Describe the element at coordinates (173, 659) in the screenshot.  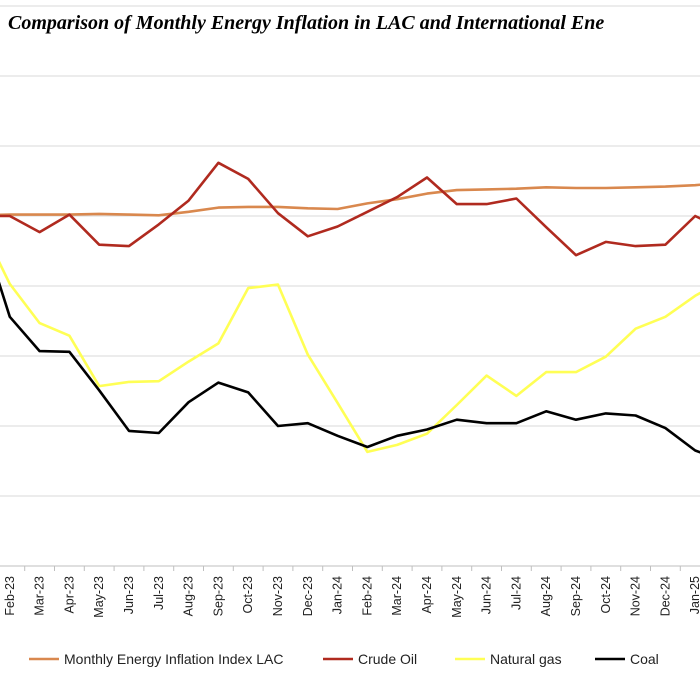
I see `legend-label-monthly-energy-inflation-index-lac: Monthly Energy Inflation Index LAC` at that location.